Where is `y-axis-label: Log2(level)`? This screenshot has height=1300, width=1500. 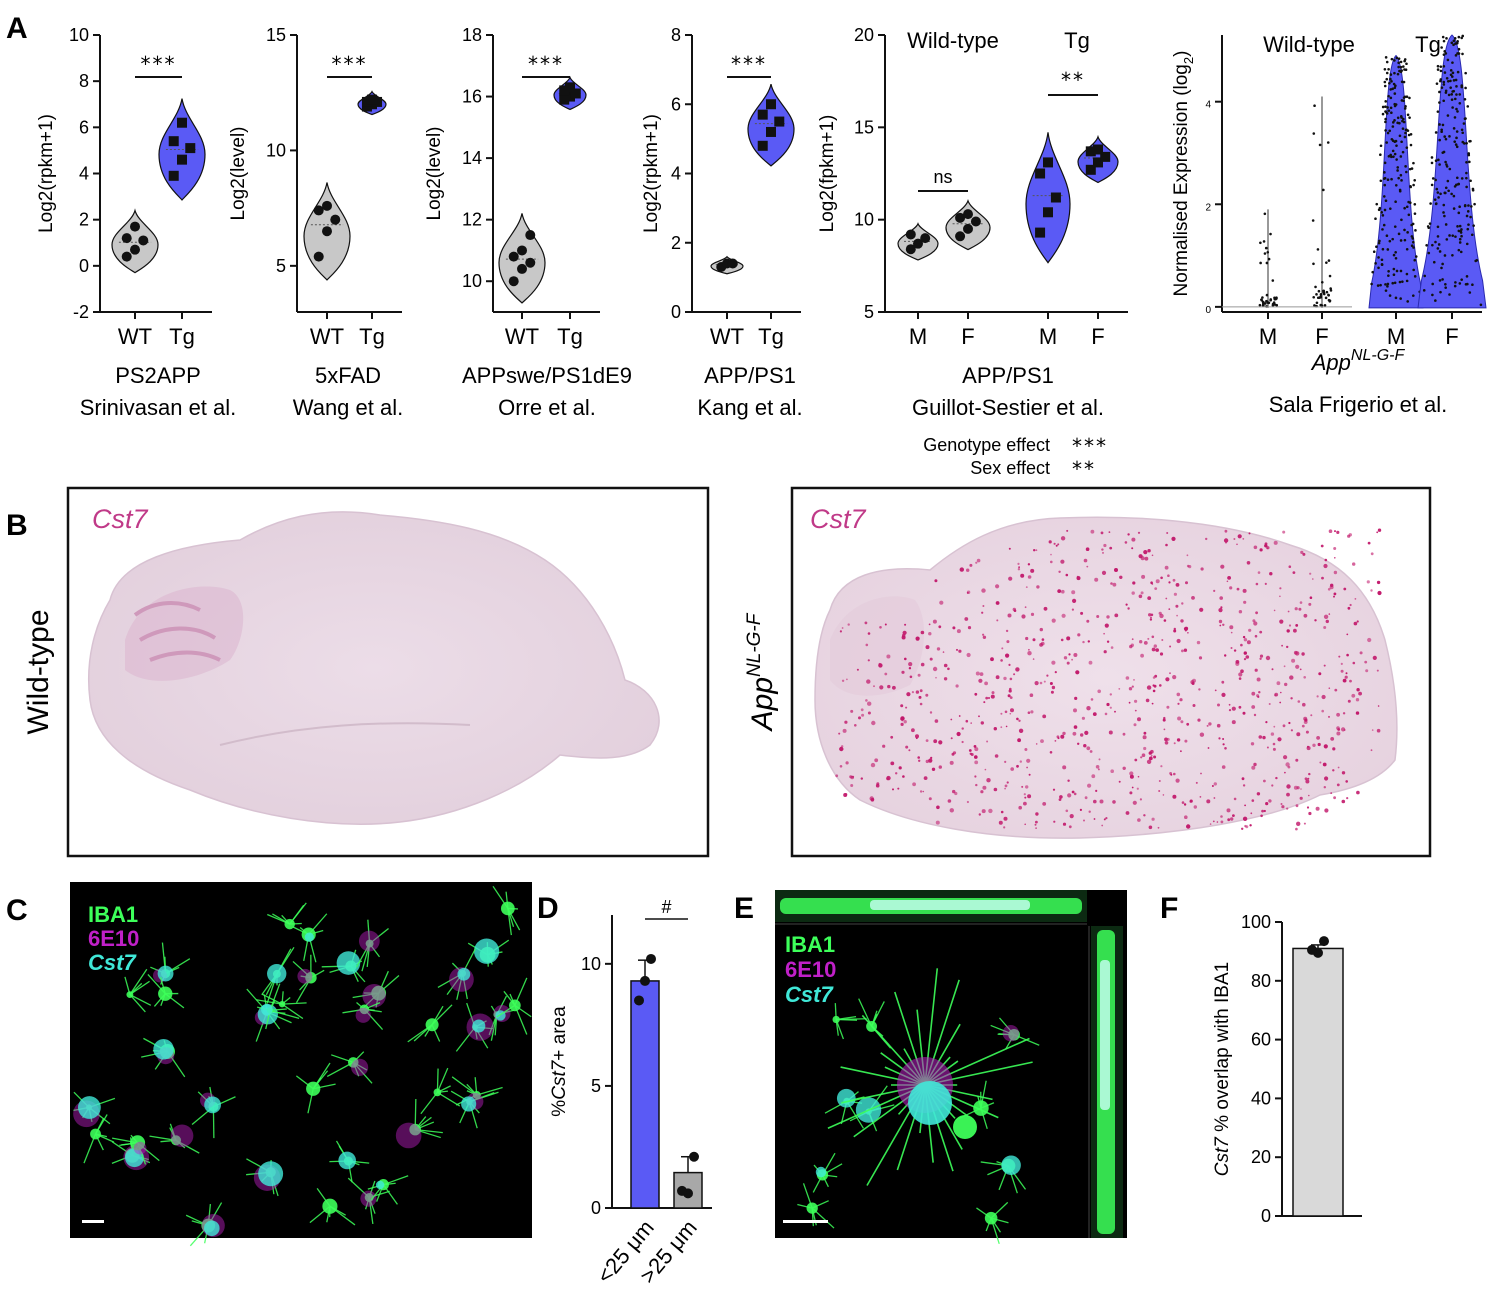
y-axis-label: Log2(level) is located at coordinates (434, 174).